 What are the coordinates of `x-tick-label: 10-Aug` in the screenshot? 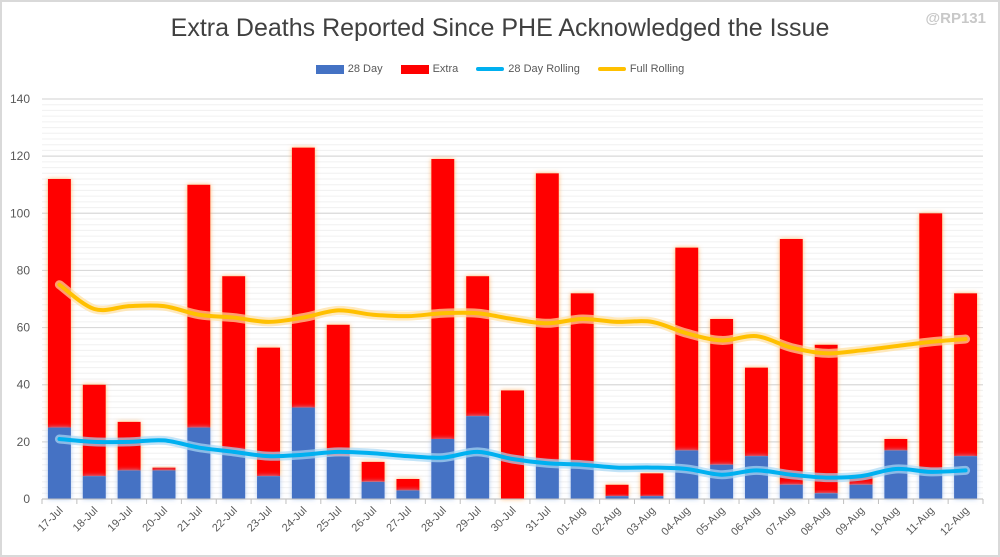 It's located at (885, 522).